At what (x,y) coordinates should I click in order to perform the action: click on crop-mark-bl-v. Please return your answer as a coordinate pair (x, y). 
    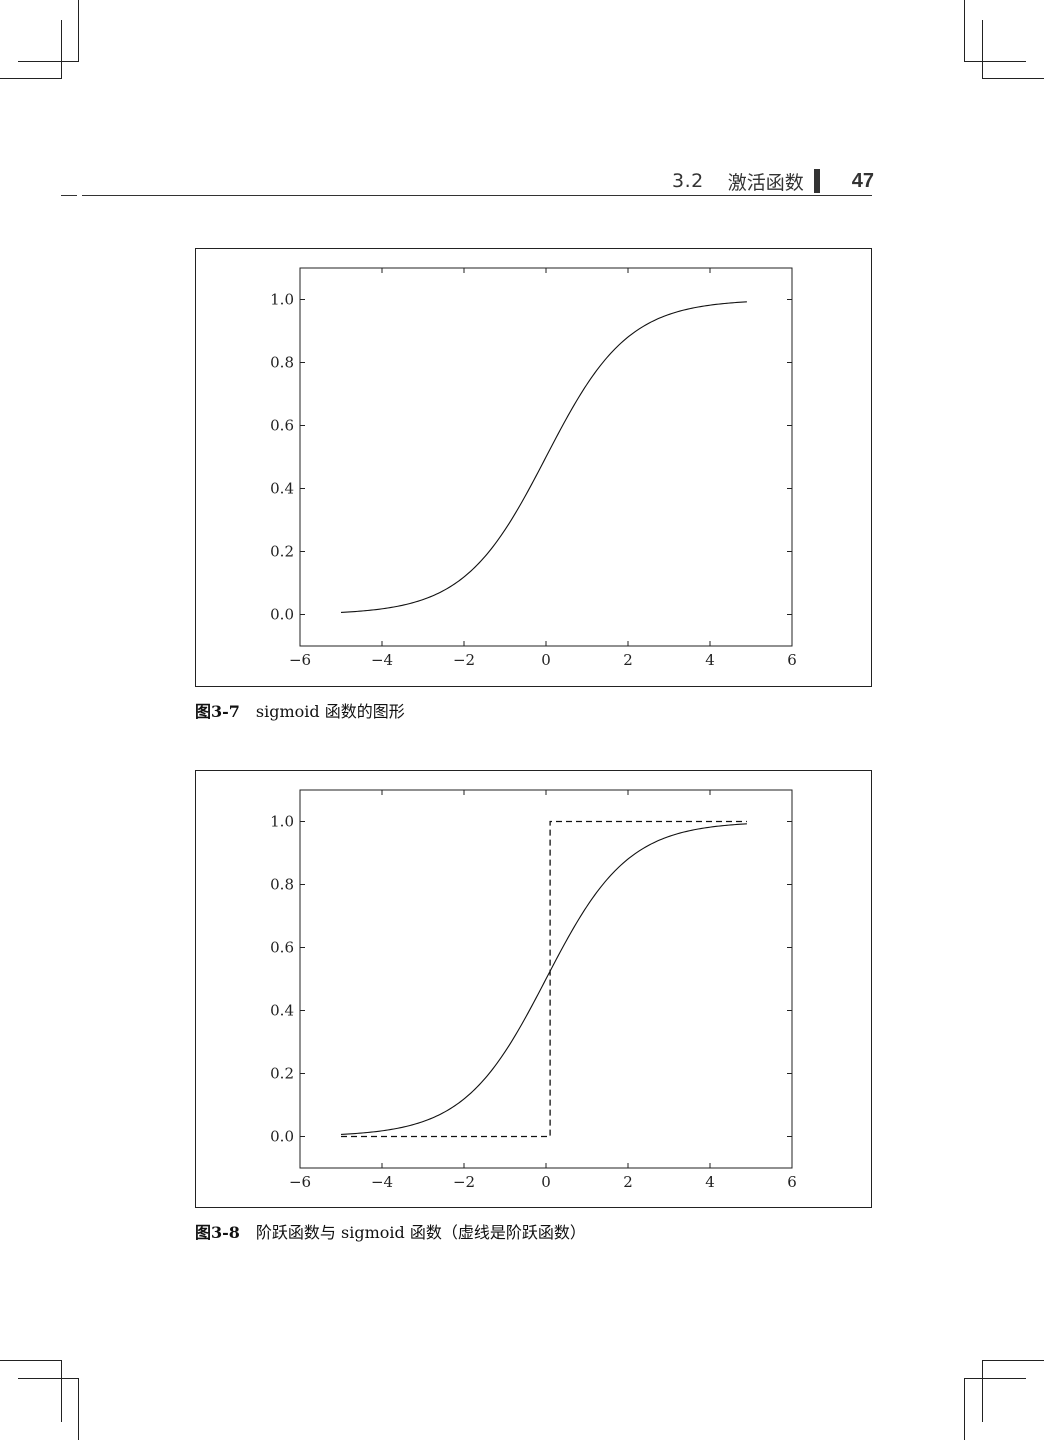
    Looking at the image, I should click on (78, 1409).